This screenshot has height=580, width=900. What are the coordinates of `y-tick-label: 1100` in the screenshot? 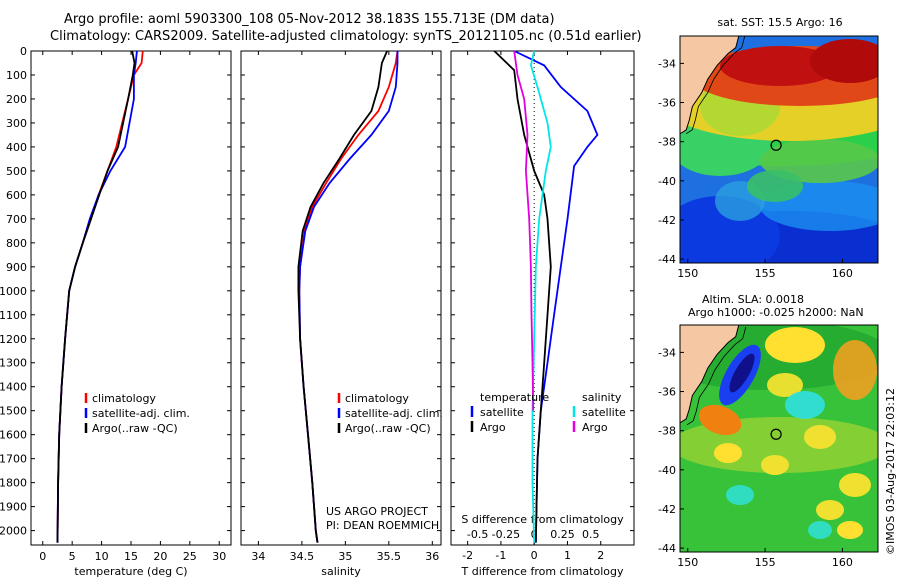 It's located at (13, 315).